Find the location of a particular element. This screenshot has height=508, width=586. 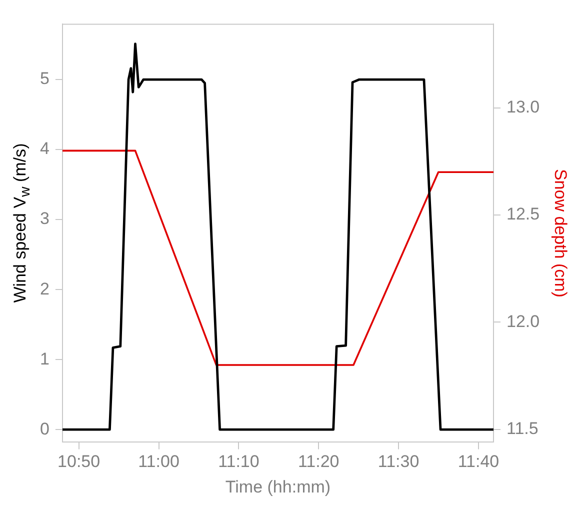

x-tick-label: 10:50 is located at coordinates (79, 462).